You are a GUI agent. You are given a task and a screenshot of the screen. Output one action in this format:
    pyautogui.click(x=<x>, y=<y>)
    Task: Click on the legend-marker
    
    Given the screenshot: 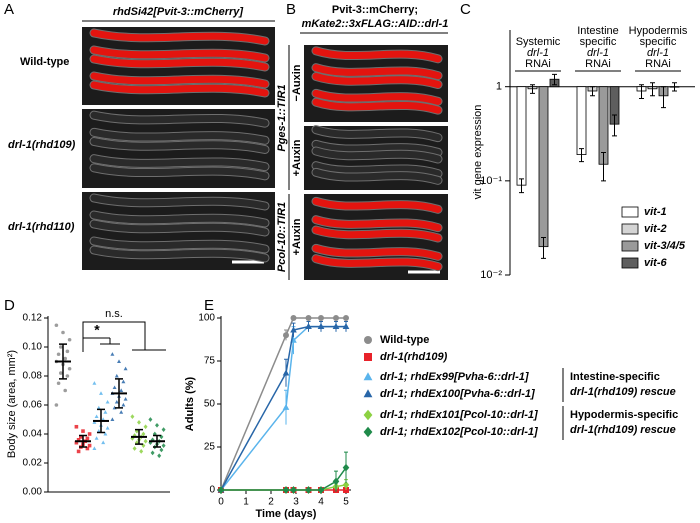 What is the action you would take?
    pyautogui.click(x=368, y=376)
    